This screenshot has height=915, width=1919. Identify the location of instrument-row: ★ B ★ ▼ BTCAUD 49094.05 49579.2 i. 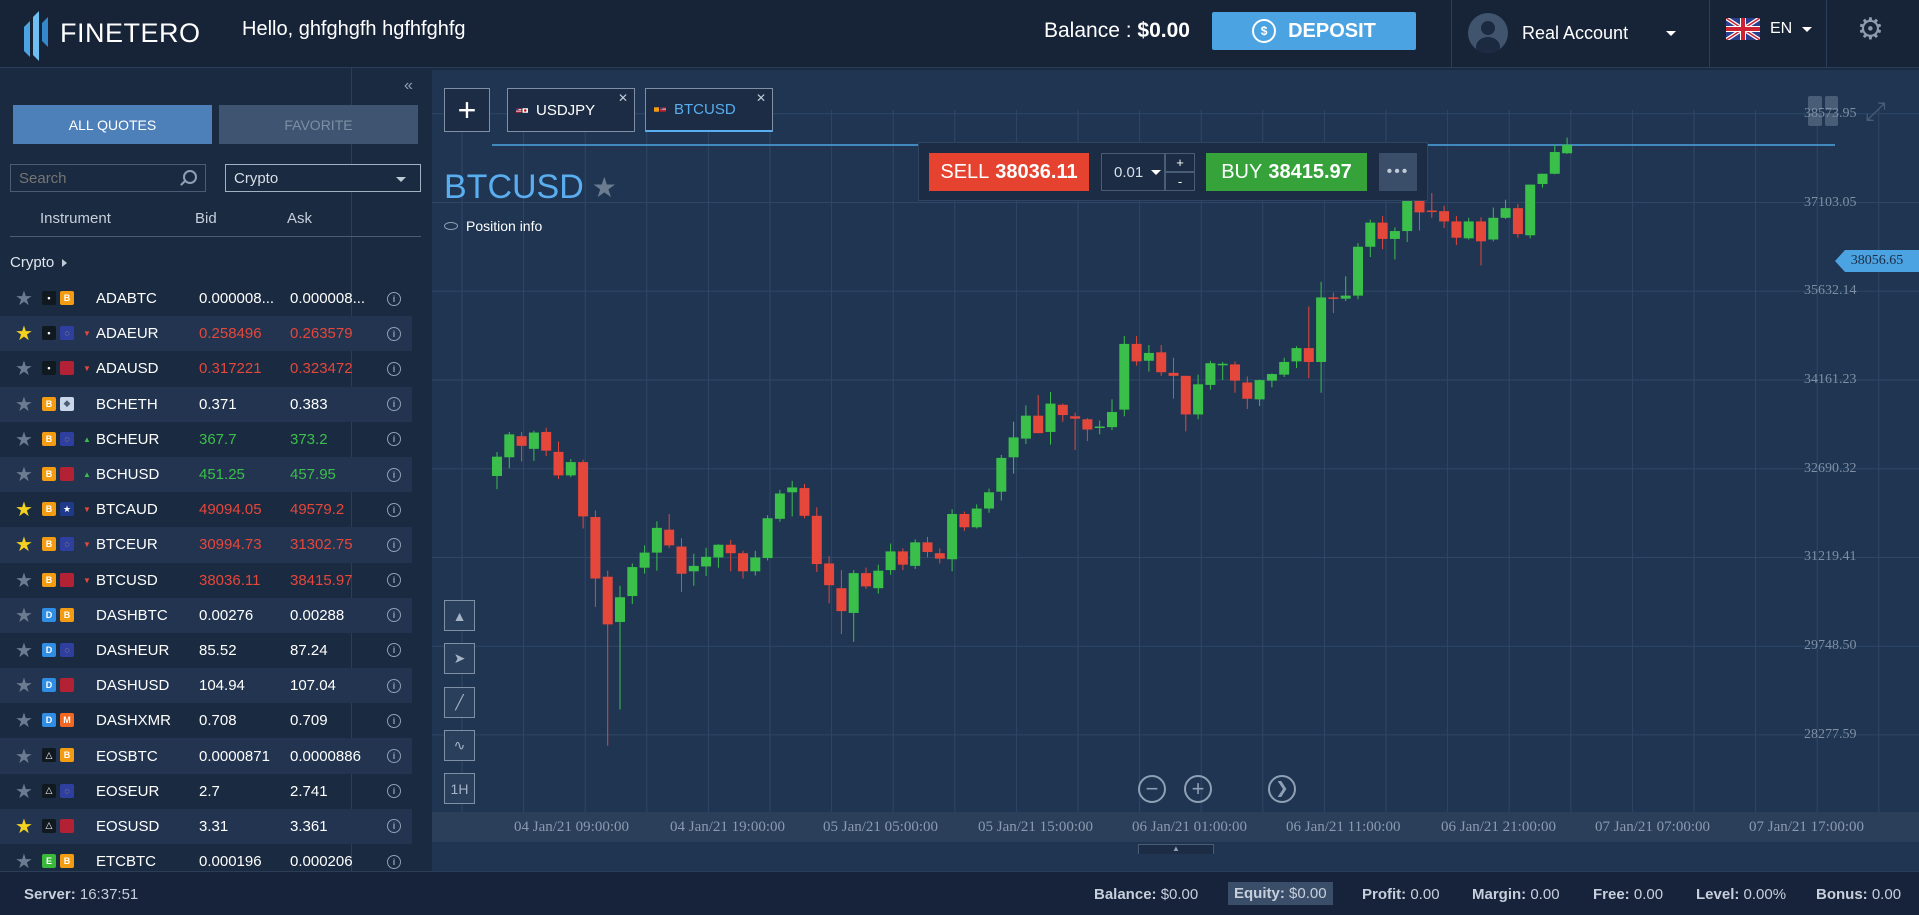
(206, 509).